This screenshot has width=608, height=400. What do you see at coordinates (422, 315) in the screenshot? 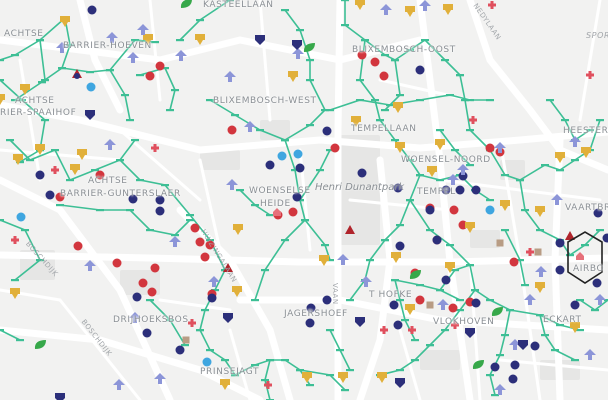
I see `road-major` at bounding box center [422, 315].